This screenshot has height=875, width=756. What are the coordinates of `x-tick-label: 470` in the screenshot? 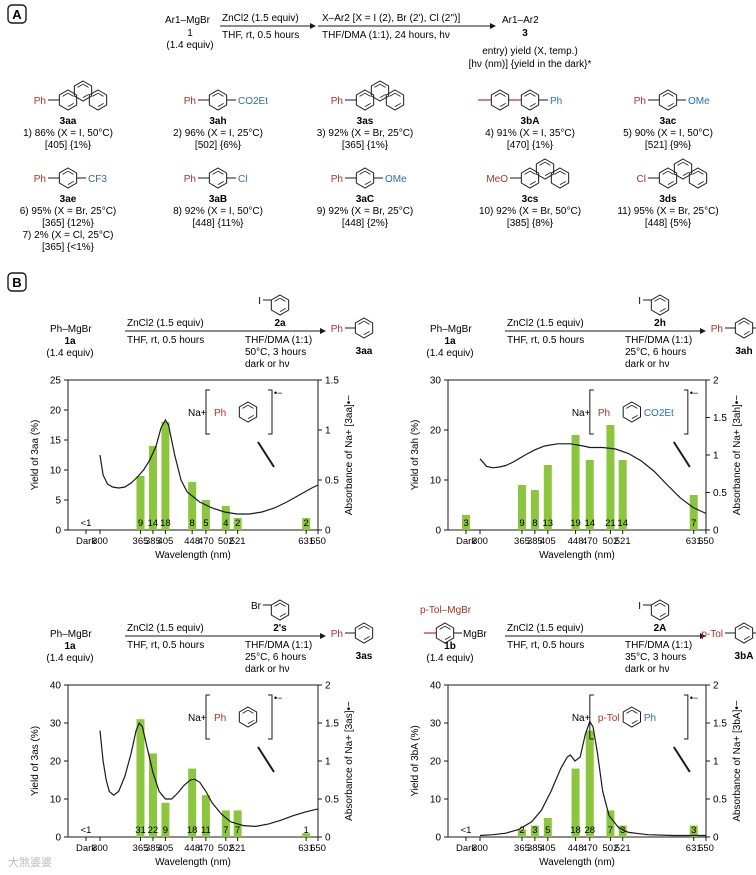 It's located at (206, 541).